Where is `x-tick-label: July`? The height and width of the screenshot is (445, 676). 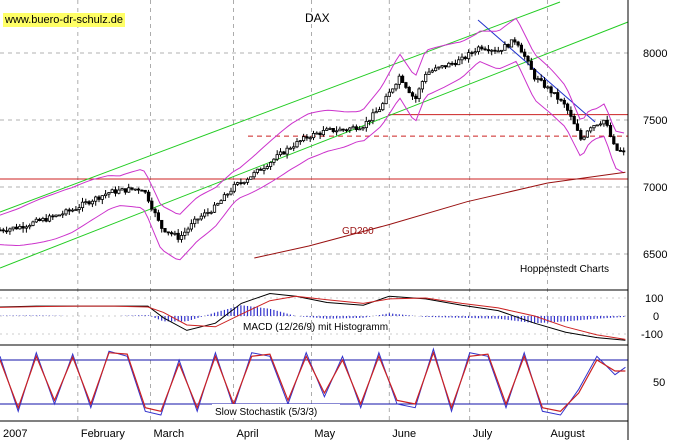 x-tick-label: July is located at coordinates (483, 434).